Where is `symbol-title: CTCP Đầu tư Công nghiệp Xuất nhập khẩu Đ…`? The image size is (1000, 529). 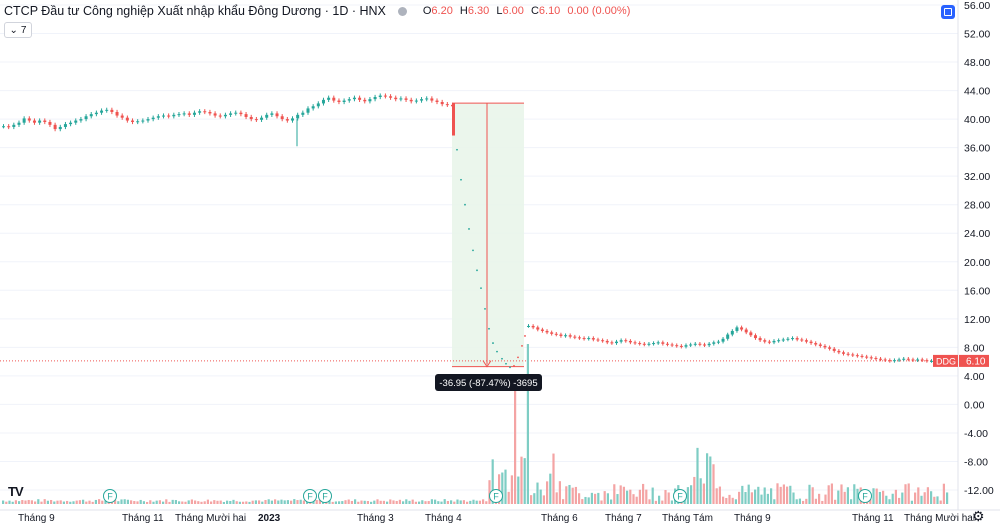 symbol-title: CTCP Đầu tư Công nghiệp Xuất nhập khẩu Đ… is located at coordinates (195, 11).